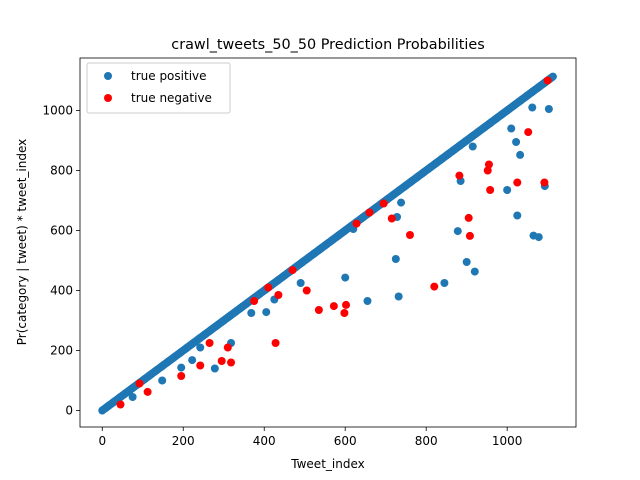 Image resolution: width=640 pixels, height=480 pixels. I want to click on y-tick-label: 200, so click(61, 351).